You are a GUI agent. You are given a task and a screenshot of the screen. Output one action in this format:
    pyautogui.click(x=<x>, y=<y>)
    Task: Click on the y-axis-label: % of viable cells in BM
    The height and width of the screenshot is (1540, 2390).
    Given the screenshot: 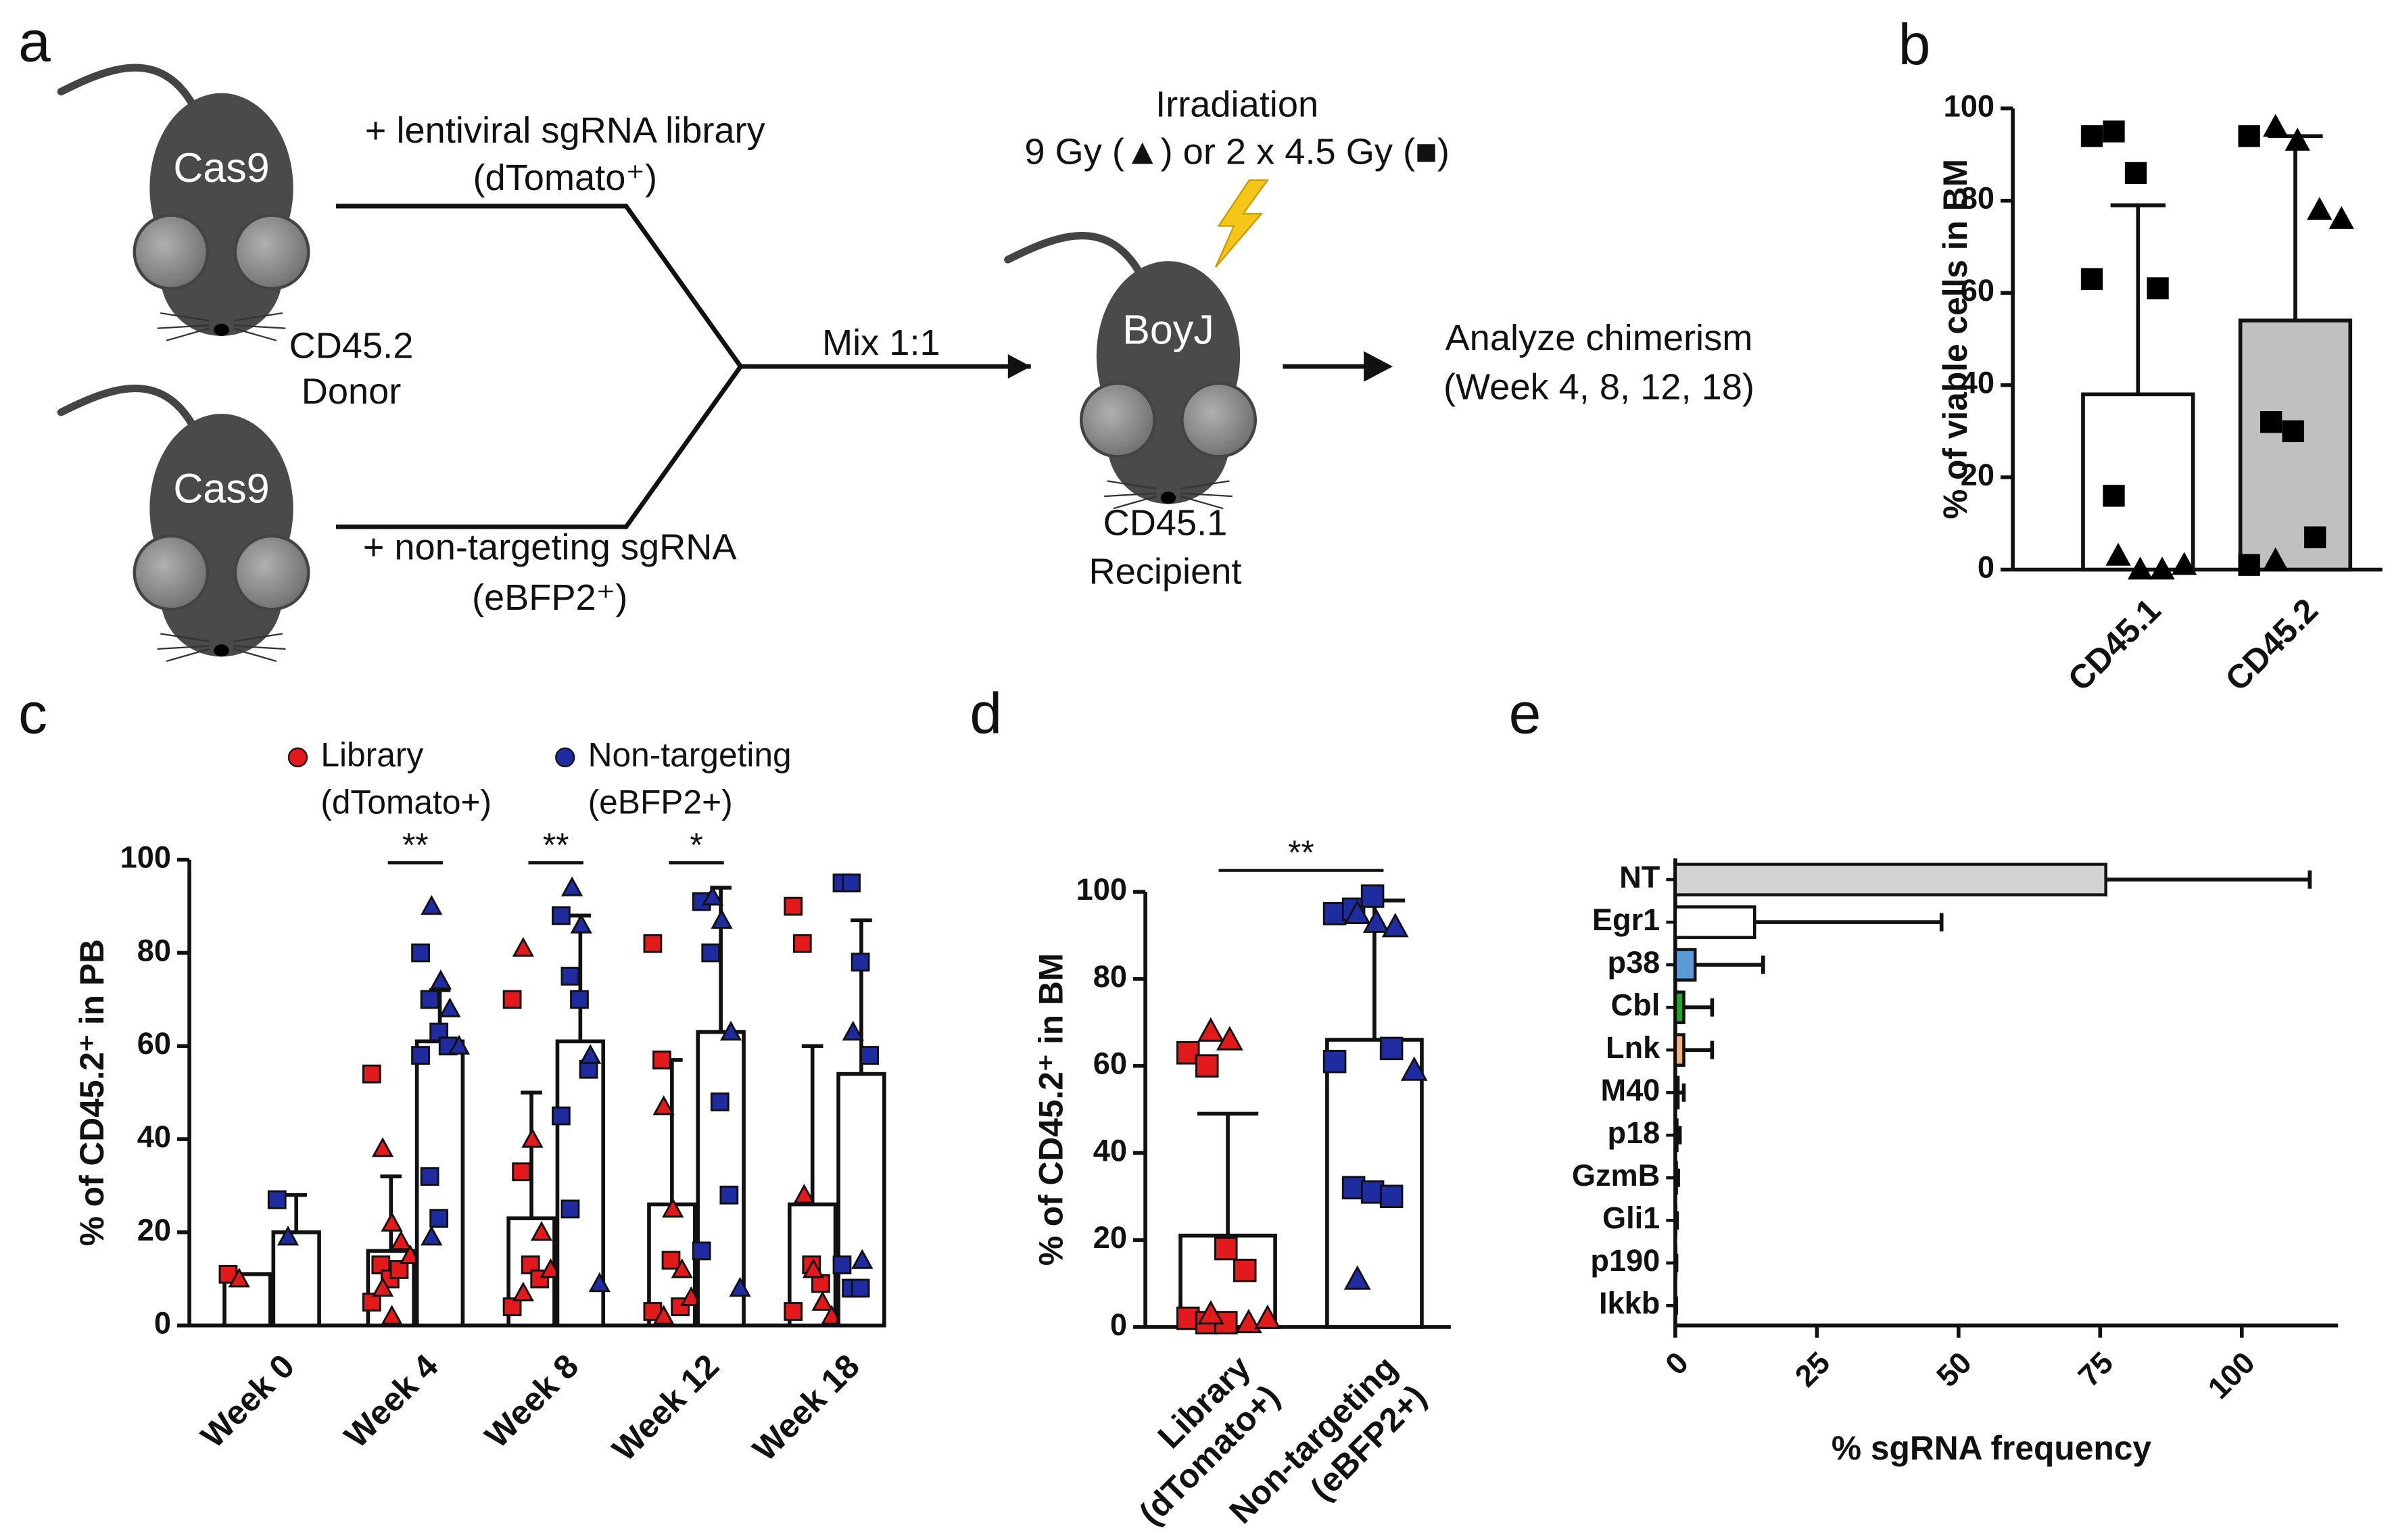 What is the action you would take?
    pyautogui.click(x=1955, y=339)
    